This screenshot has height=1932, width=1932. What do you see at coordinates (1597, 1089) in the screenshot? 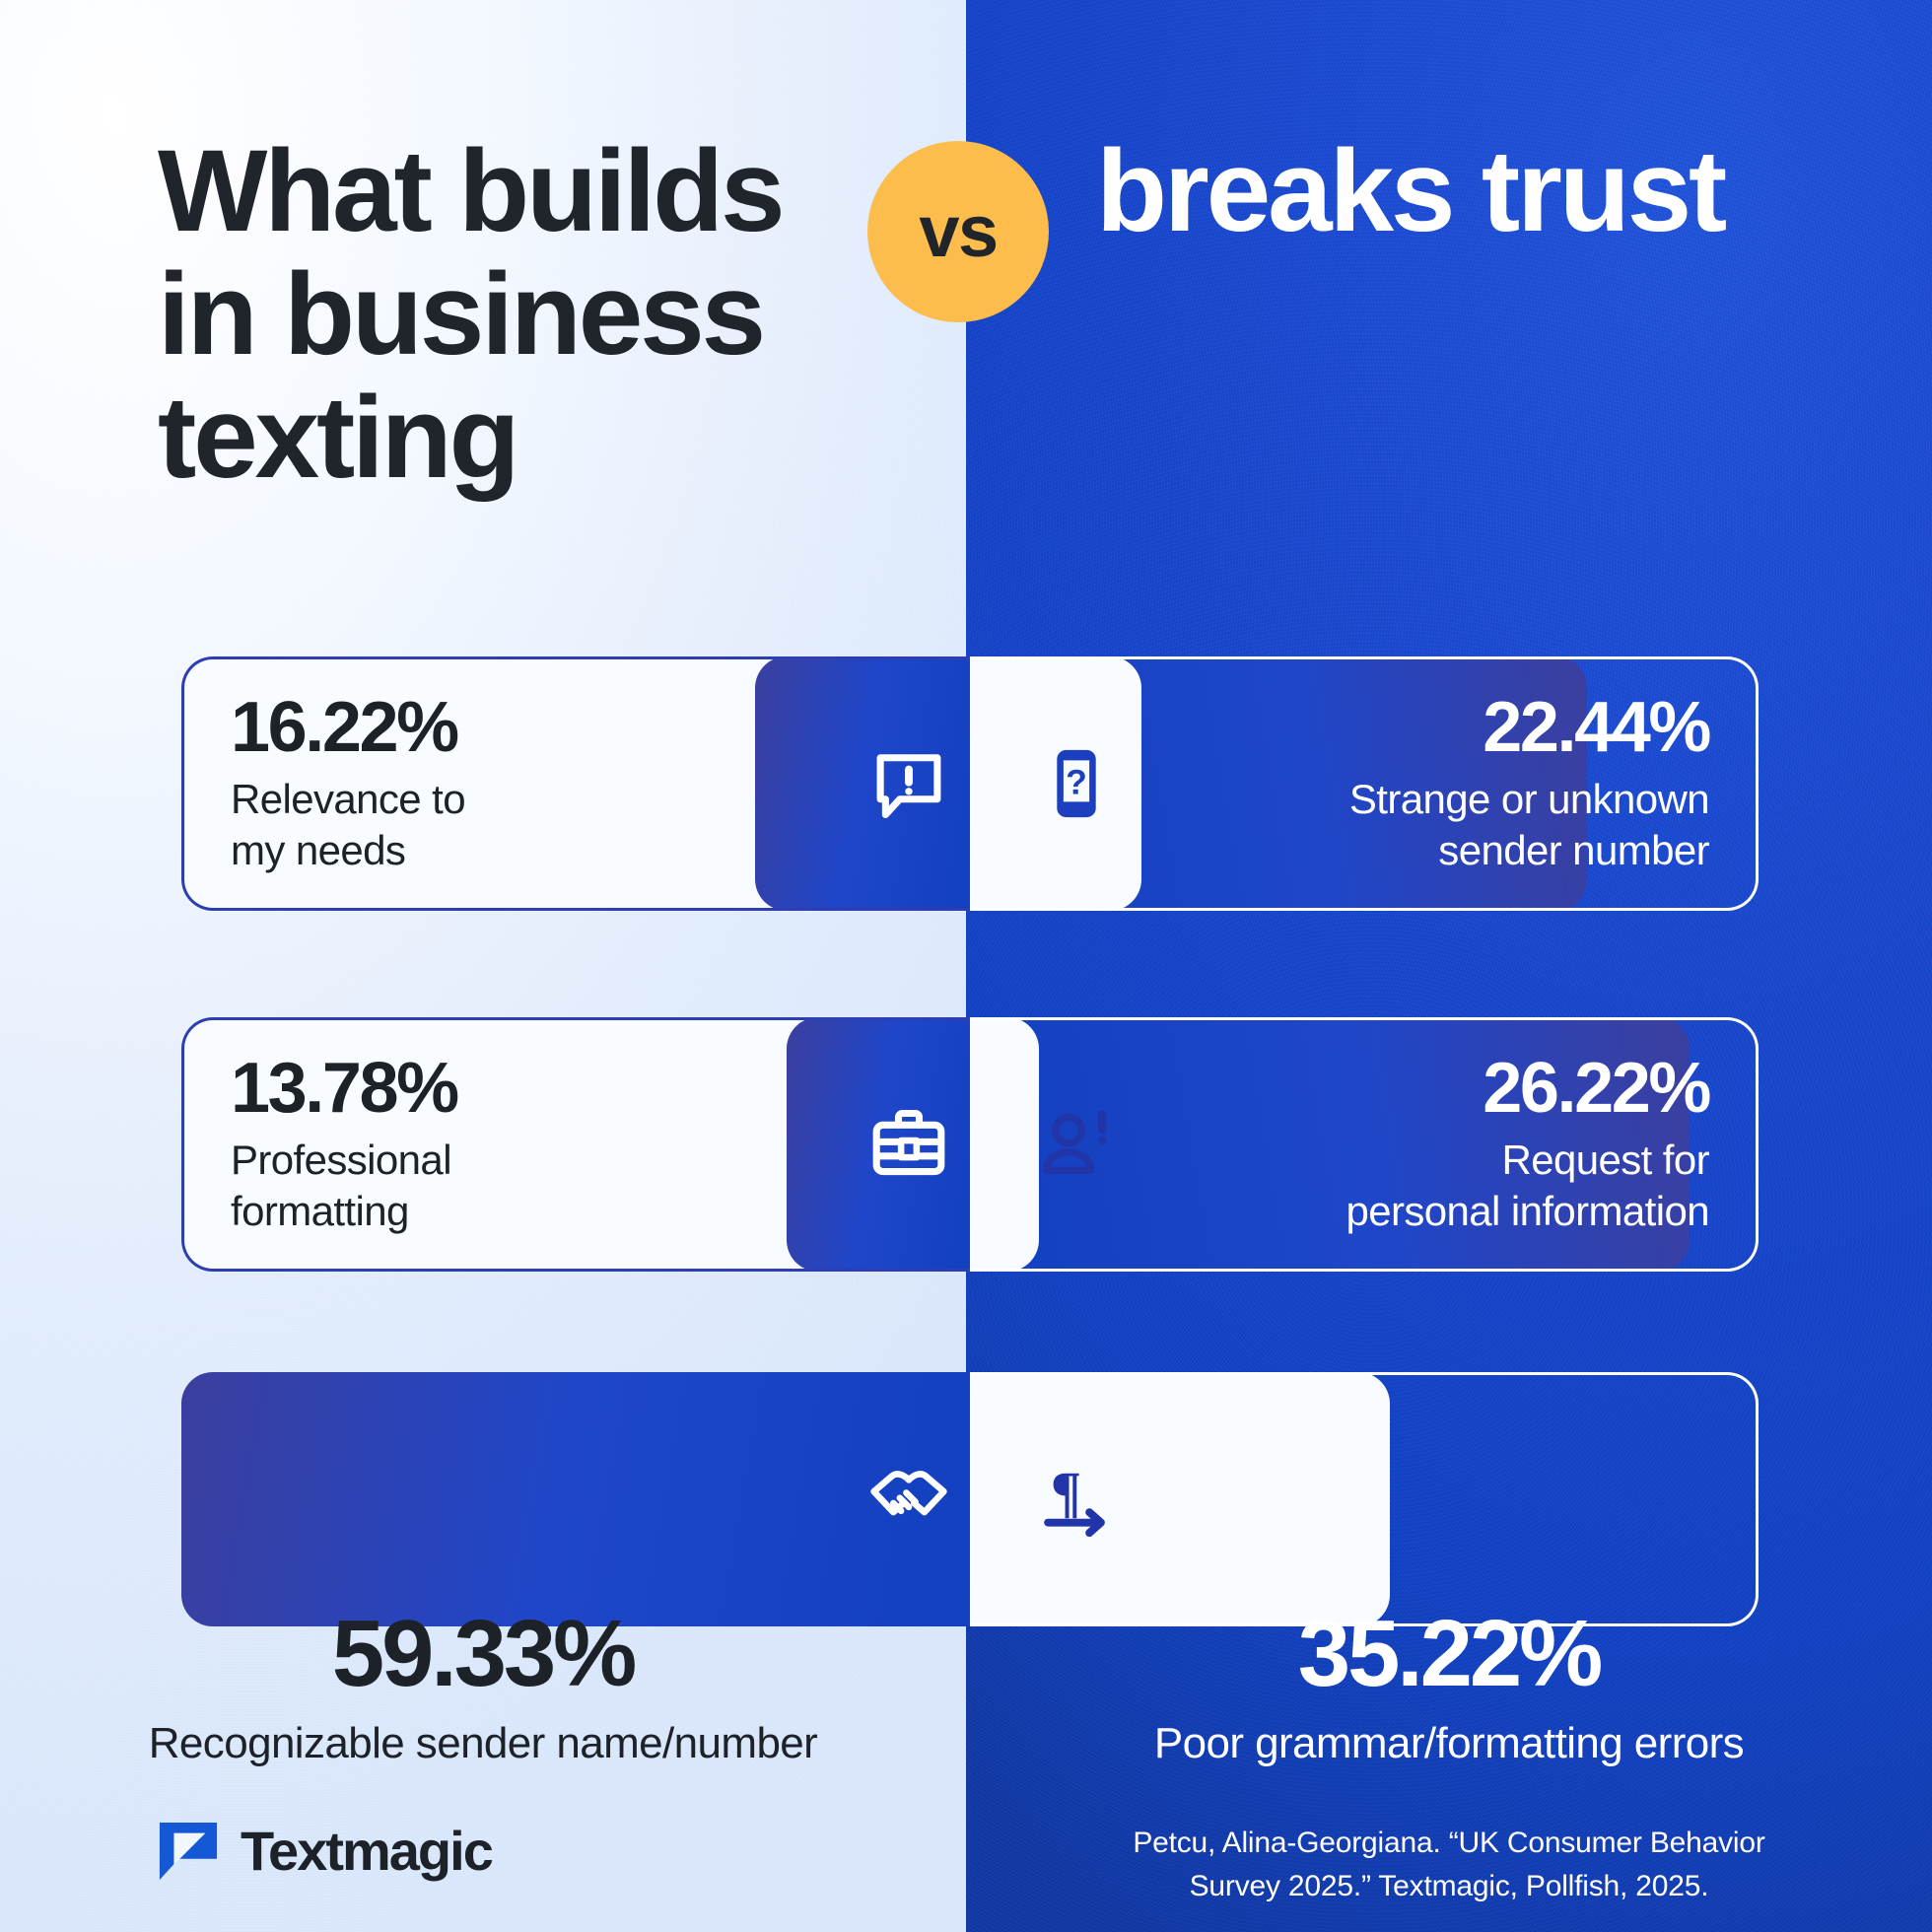
I see `bar-value: 26.22%` at bounding box center [1597, 1089].